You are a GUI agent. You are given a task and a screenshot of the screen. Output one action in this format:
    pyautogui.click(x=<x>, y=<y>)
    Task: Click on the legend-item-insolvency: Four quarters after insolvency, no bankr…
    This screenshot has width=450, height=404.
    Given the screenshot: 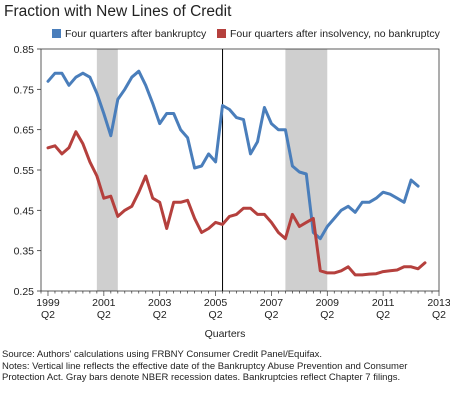 What is the action you would take?
    pyautogui.click(x=328, y=34)
    